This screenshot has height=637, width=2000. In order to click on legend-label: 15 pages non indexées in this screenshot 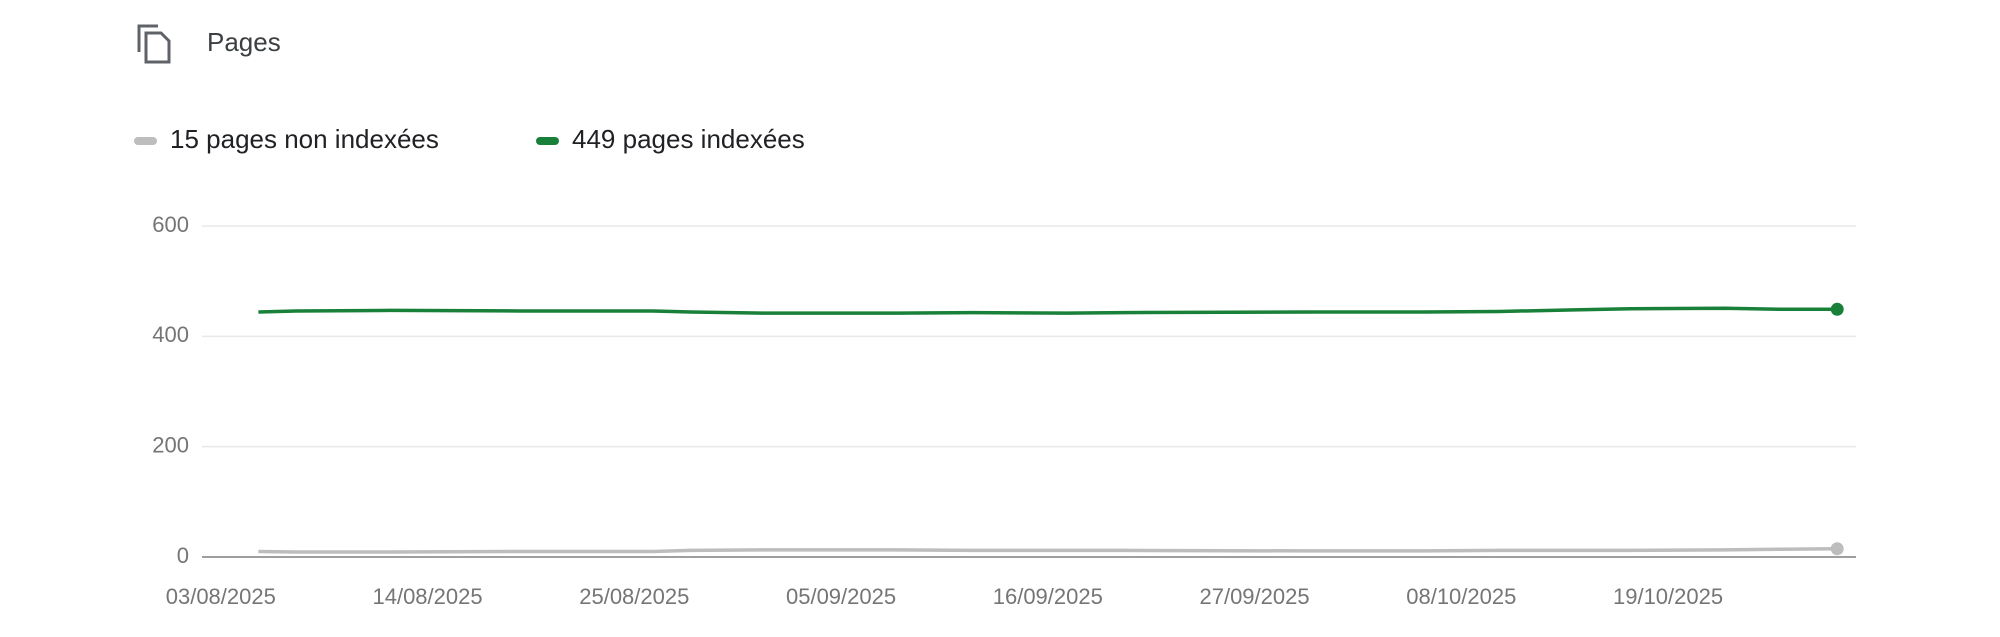, I will do `click(304, 139)`.